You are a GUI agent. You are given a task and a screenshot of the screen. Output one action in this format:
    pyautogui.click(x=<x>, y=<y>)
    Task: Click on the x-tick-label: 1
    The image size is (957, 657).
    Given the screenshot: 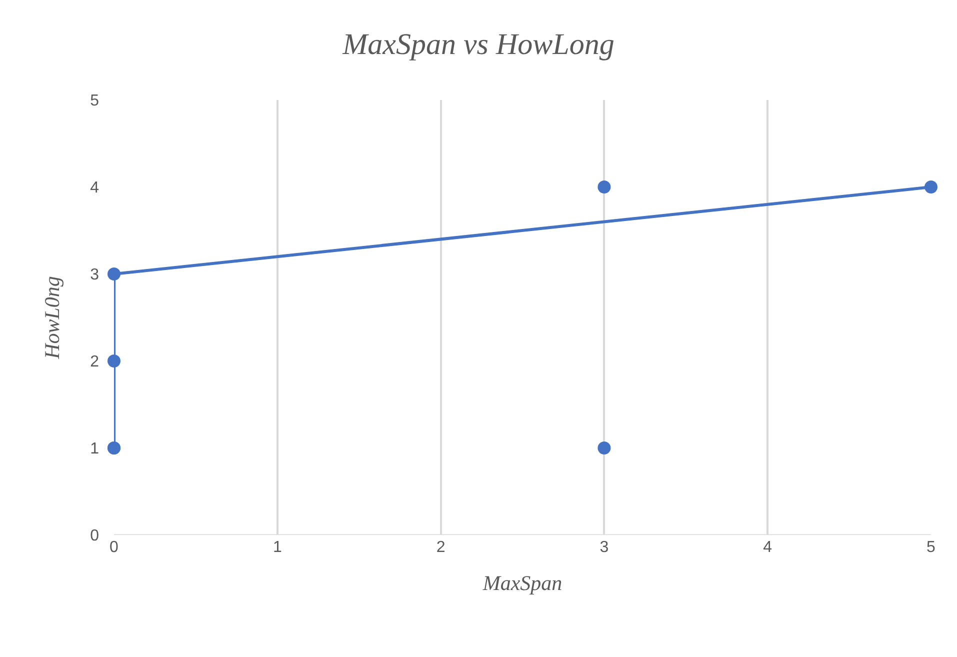 What is the action you would take?
    pyautogui.click(x=277, y=547)
    